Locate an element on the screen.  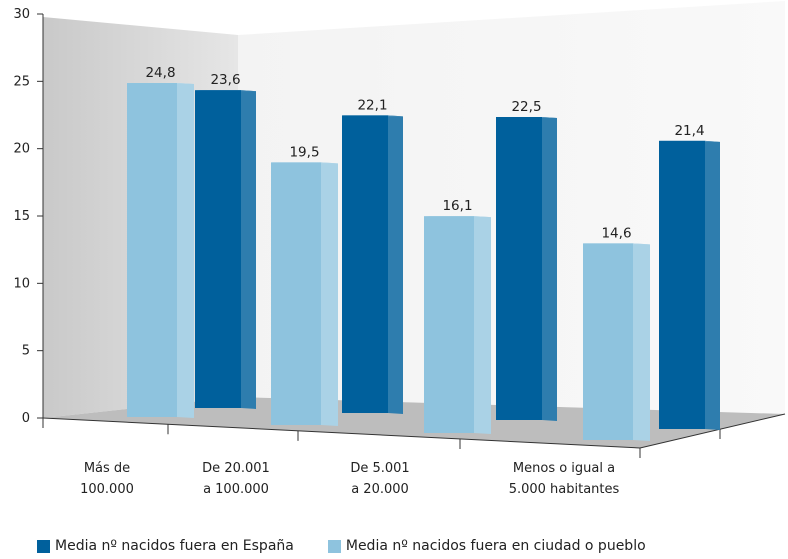
y-tick-label: 0 is located at coordinates (26, 418).